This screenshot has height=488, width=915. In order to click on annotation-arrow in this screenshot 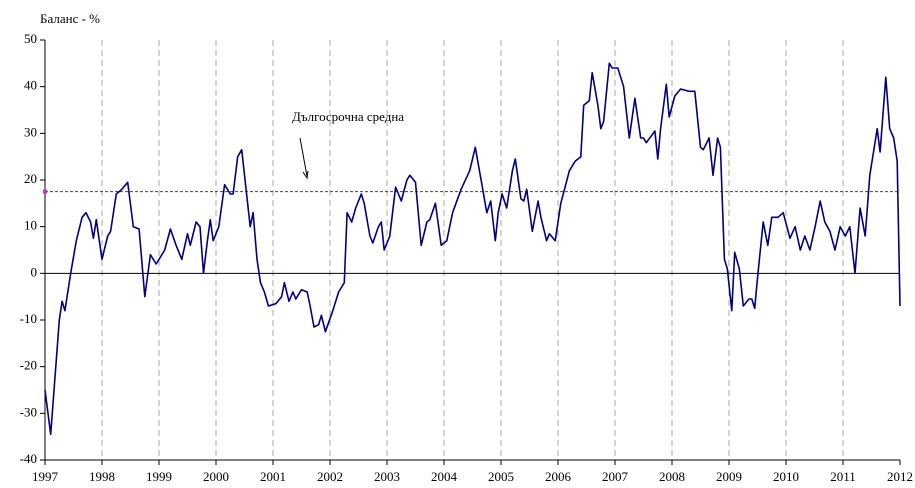, I will do `click(303, 157)`.